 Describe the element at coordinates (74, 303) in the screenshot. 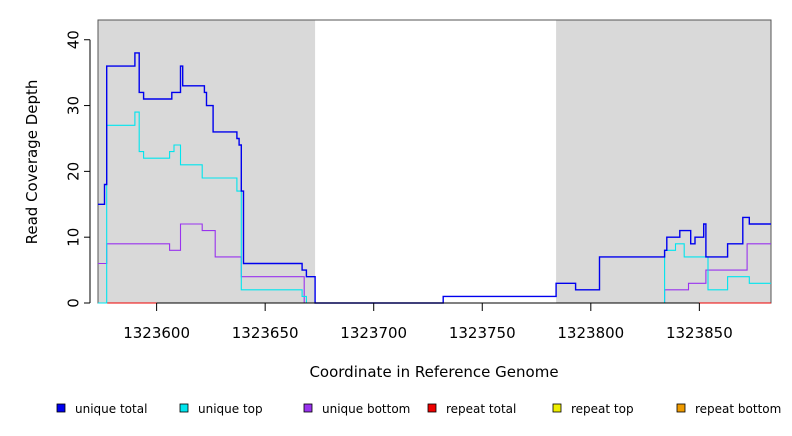

I see `y-tick-label: 0` at that location.